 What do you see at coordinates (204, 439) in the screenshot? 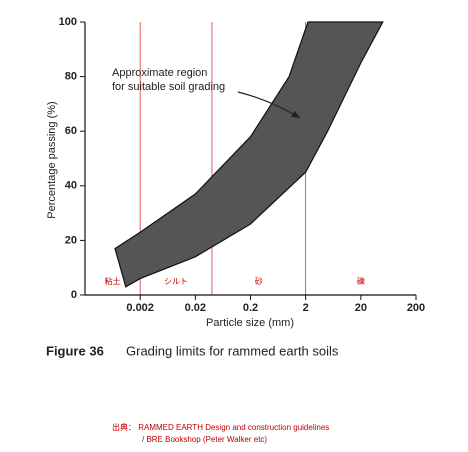
I see `source-line: / BRE Bookshop (Peter Walker etc)` at bounding box center [204, 439].